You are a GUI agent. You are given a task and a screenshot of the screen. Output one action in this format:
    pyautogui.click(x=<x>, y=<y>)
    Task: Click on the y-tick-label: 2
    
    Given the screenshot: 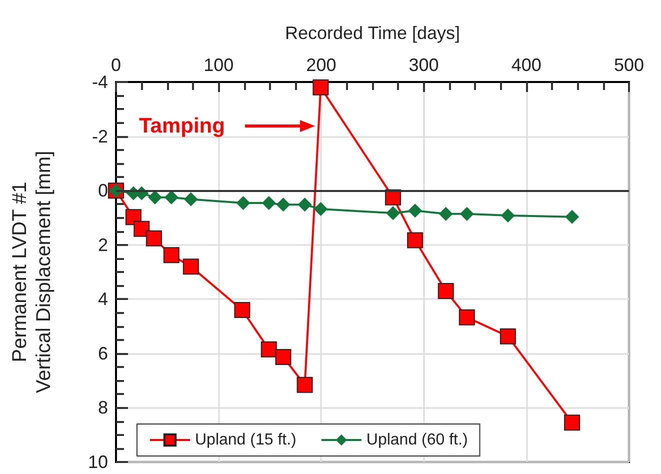 What is the action you would take?
    pyautogui.click(x=103, y=244)
    